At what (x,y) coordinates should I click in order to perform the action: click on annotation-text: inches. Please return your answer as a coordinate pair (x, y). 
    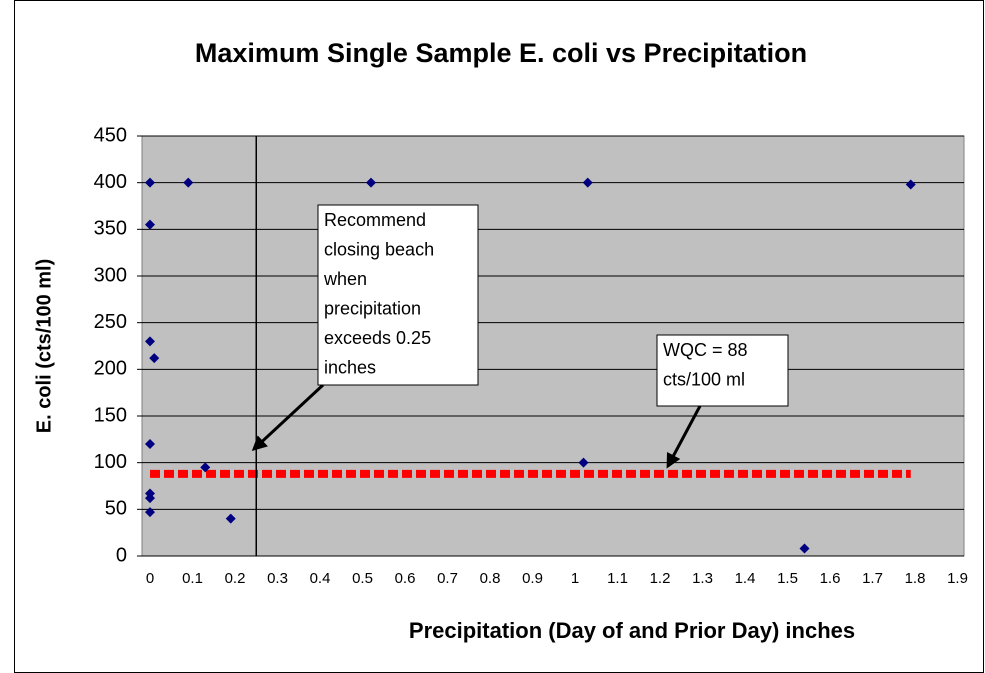
    Looking at the image, I should click on (350, 367).